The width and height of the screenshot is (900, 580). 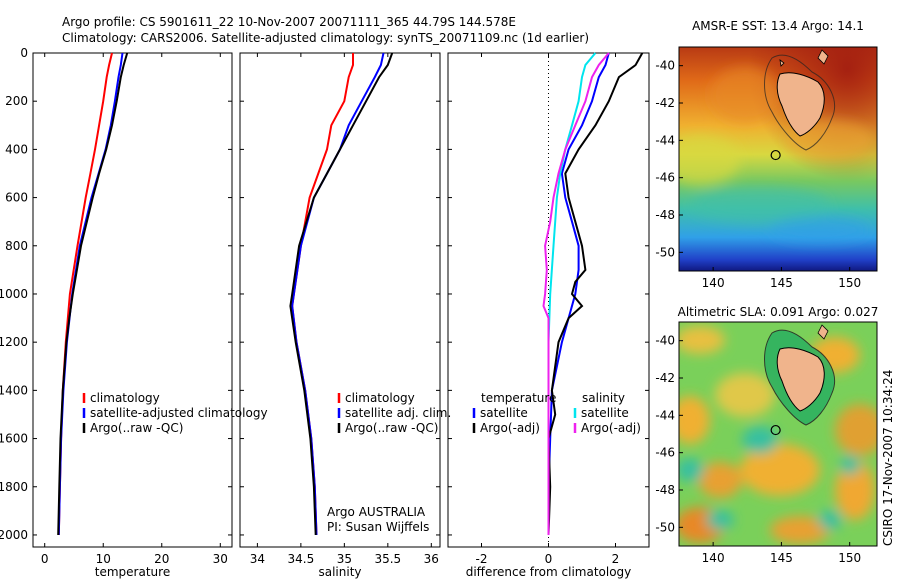 What do you see at coordinates (220, 559) in the screenshot?
I see `temperature-xtick-label: 30` at bounding box center [220, 559].